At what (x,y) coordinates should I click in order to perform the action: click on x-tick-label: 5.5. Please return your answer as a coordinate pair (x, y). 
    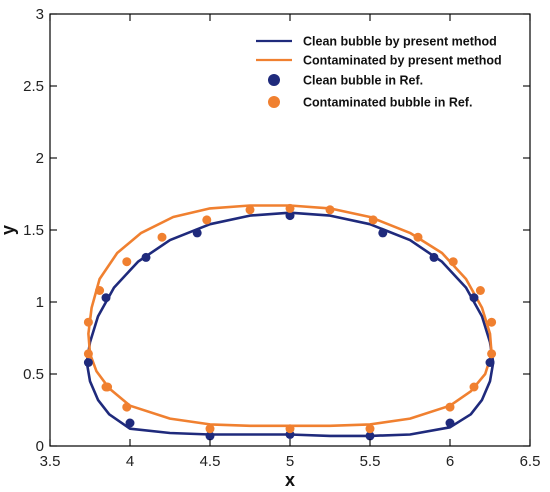
    Looking at the image, I should click on (370, 461).